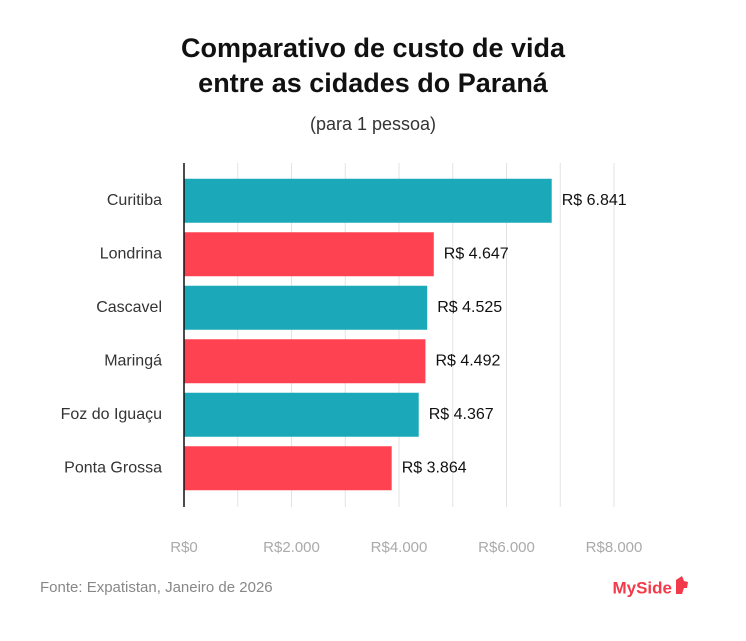 The image size is (746, 641). What do you see at coordinates (373, 83) in the screenshot?
I see `chart-title: entre as cidades do Paraná` at bounding box center [373, 83].